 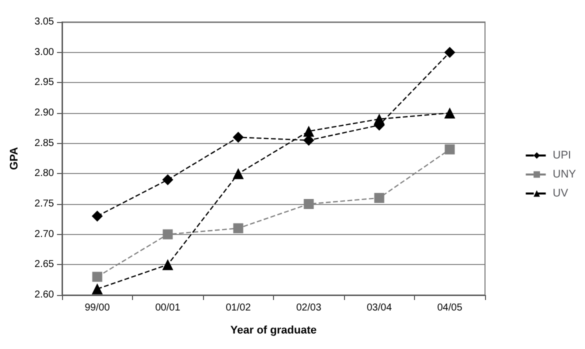 I want to click on y-tick-label: 2.90, so click(x=44, y=113).